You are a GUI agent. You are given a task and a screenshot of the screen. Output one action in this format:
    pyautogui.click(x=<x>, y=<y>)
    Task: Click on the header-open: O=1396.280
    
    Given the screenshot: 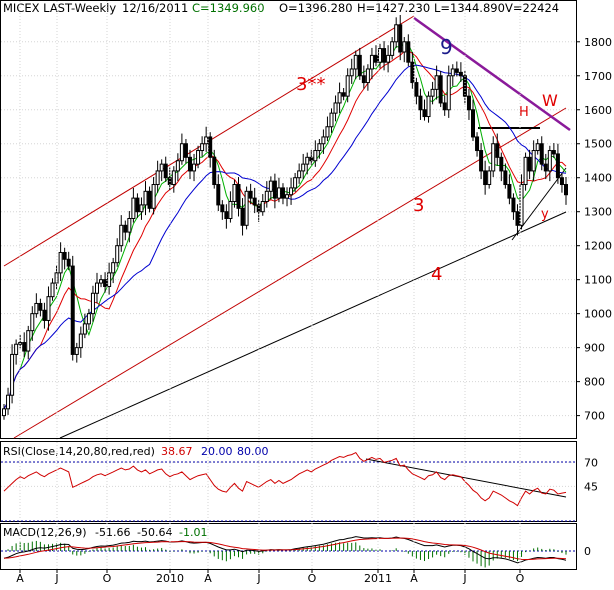 What is the action you would take?
    pyautogui.click(x=316, y=8)
    